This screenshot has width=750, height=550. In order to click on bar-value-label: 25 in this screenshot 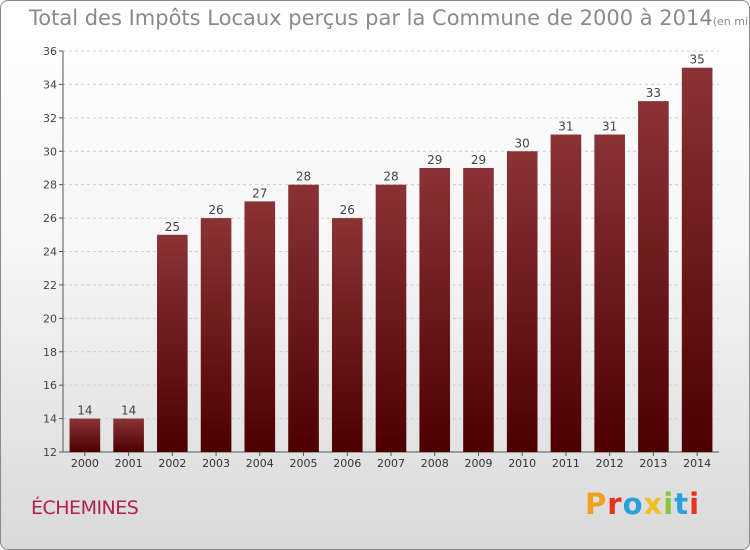, I will do `click(172, 227)`.